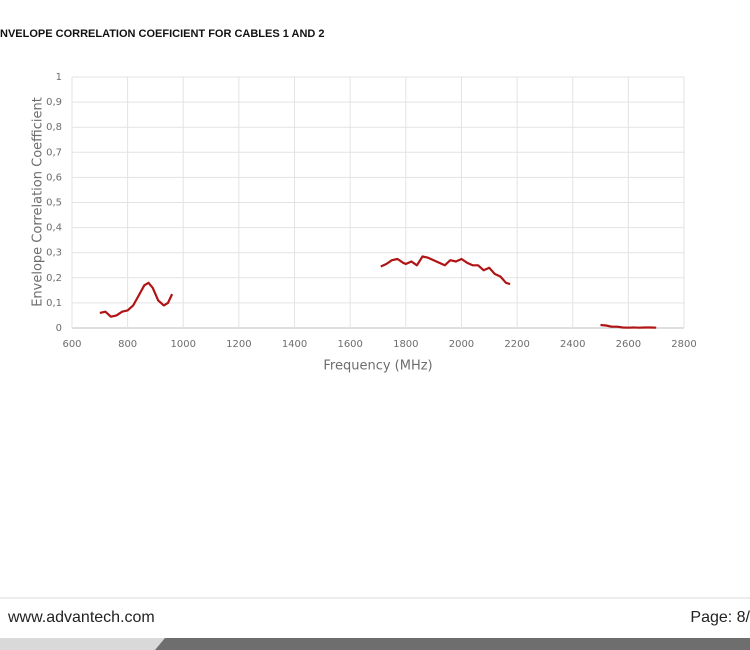 The width and height of the screenshot is (750, 650). I want to click on y-tick-label: 0,9, so click(54, 102).